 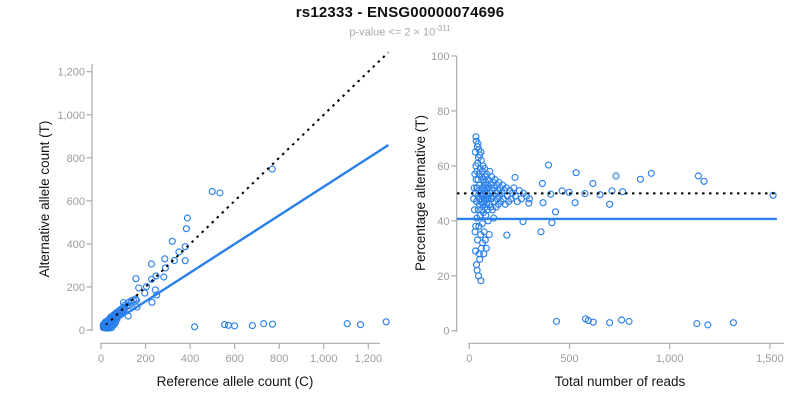 I want to click on y-tick-label: 80, so click(x=443, y=112).